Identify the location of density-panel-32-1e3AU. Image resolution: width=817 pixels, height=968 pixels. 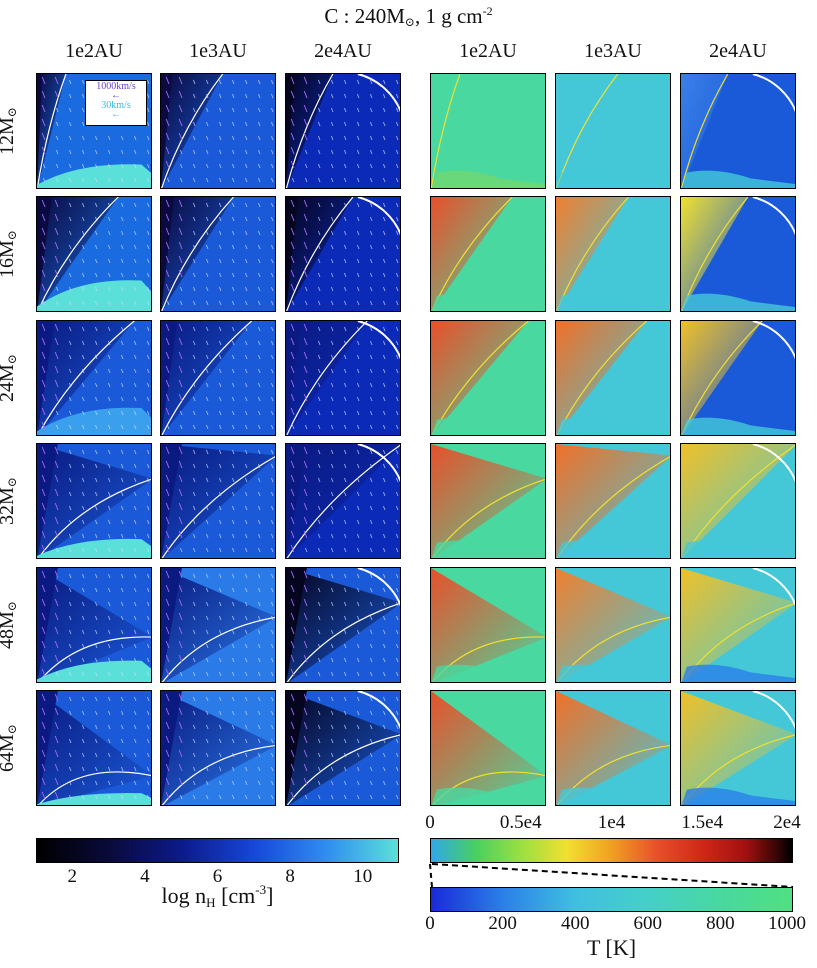
(218, 501).